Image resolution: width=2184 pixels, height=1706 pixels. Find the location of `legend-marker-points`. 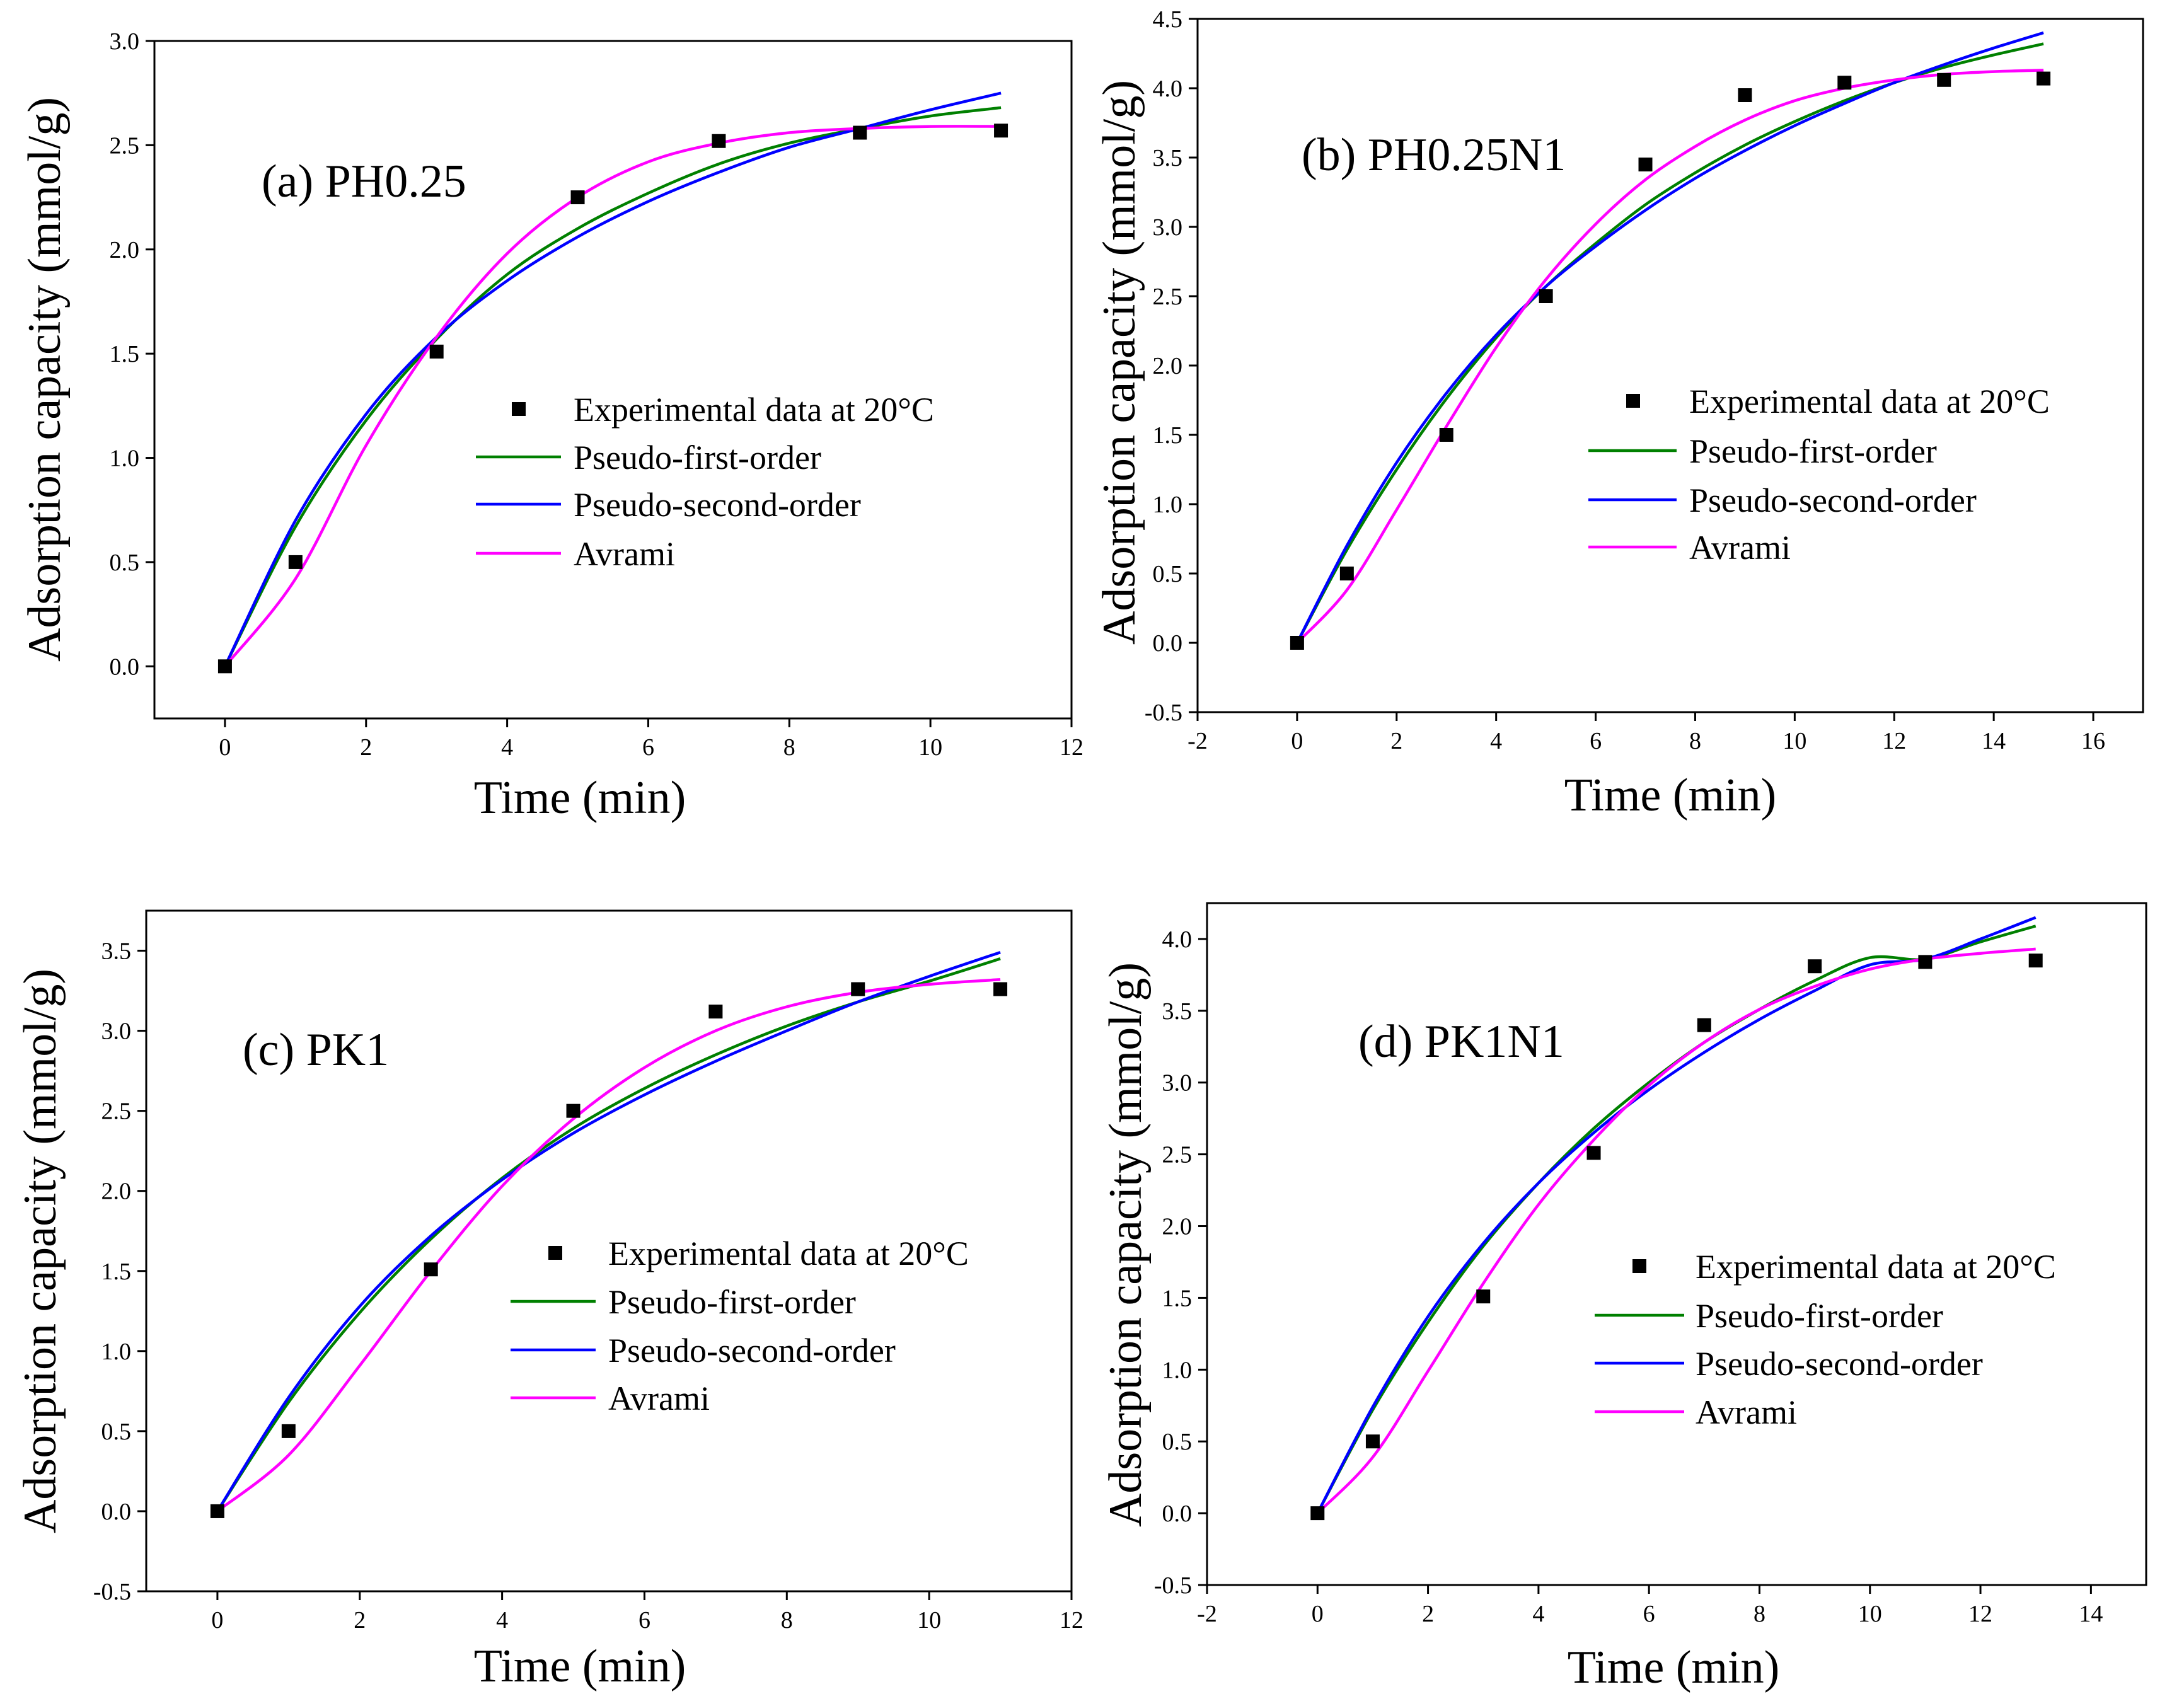

legend-marker-points is located at coordinates (1639, 1266).